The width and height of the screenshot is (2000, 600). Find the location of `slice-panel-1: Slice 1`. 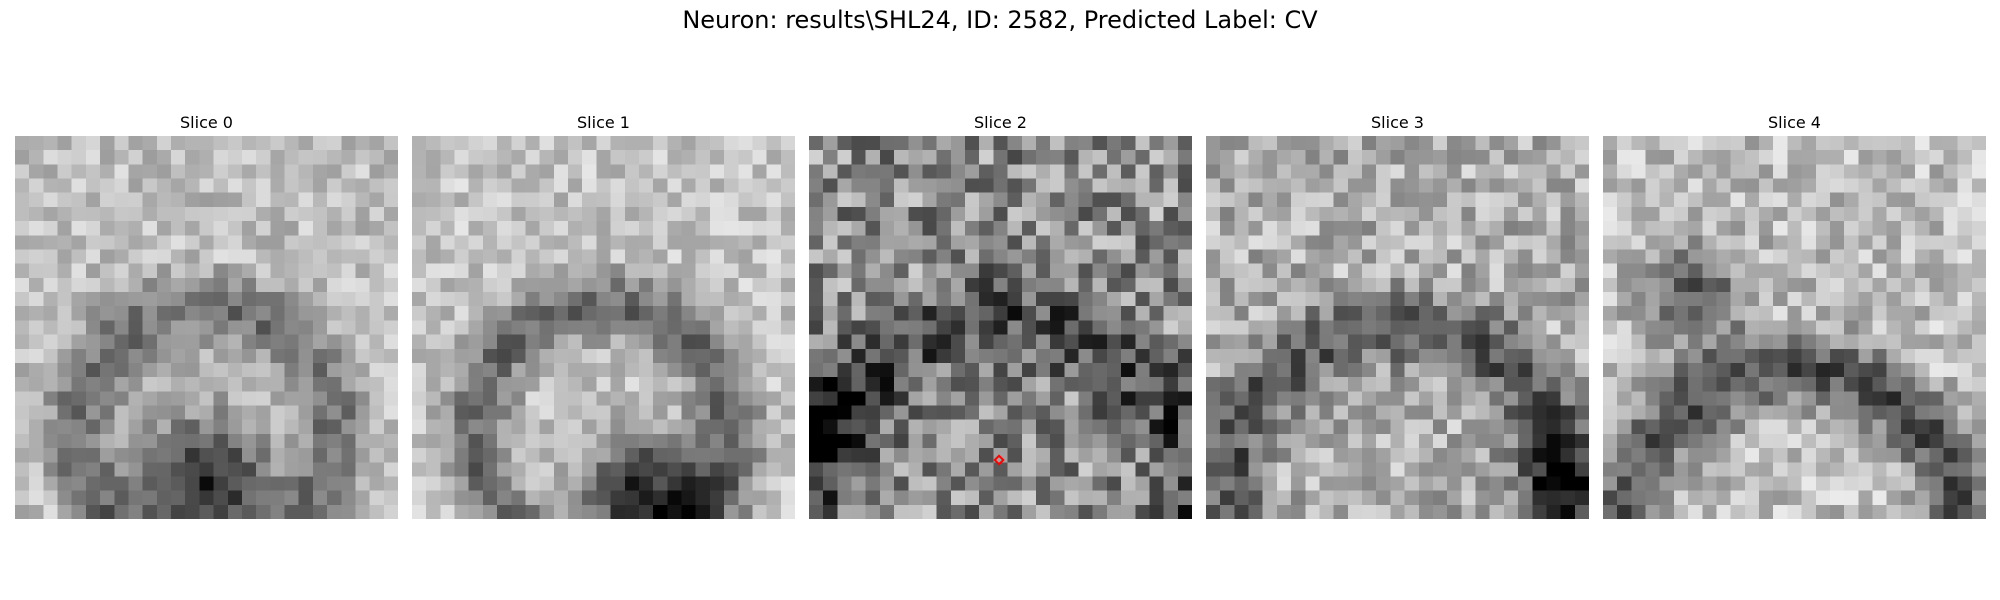

slice-panel-1: Slice 1 is located at coordinates (603, 314).